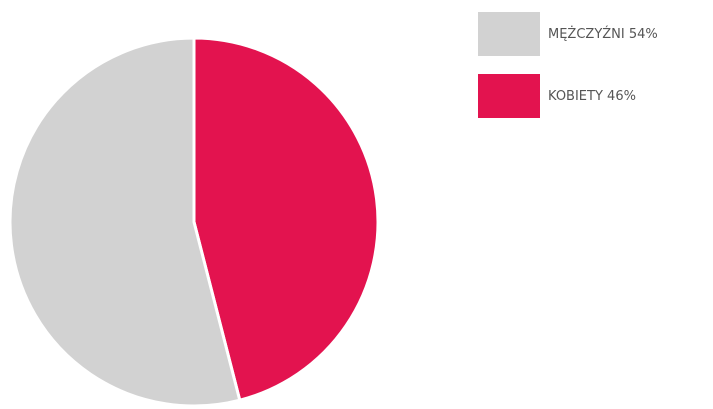  Describe the element at coordinates (643, 34) in the screenshot. I see `legend-value: 54%` at that location.